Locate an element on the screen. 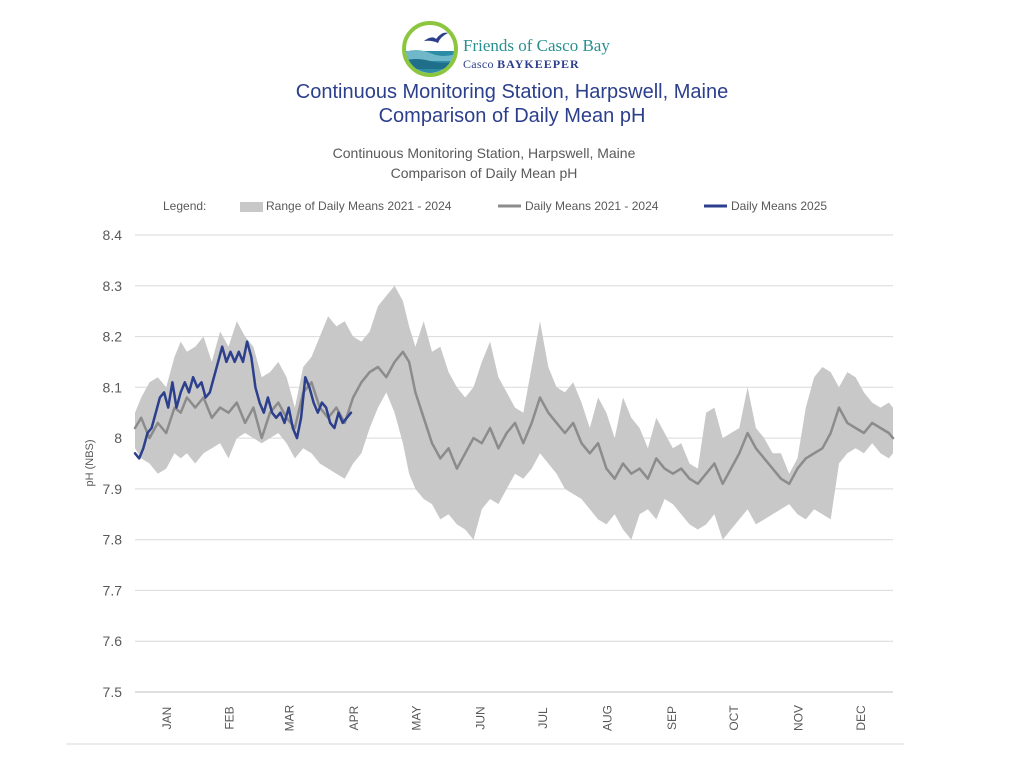  x-tick-label: MAR is located at coordinates (290, 717).